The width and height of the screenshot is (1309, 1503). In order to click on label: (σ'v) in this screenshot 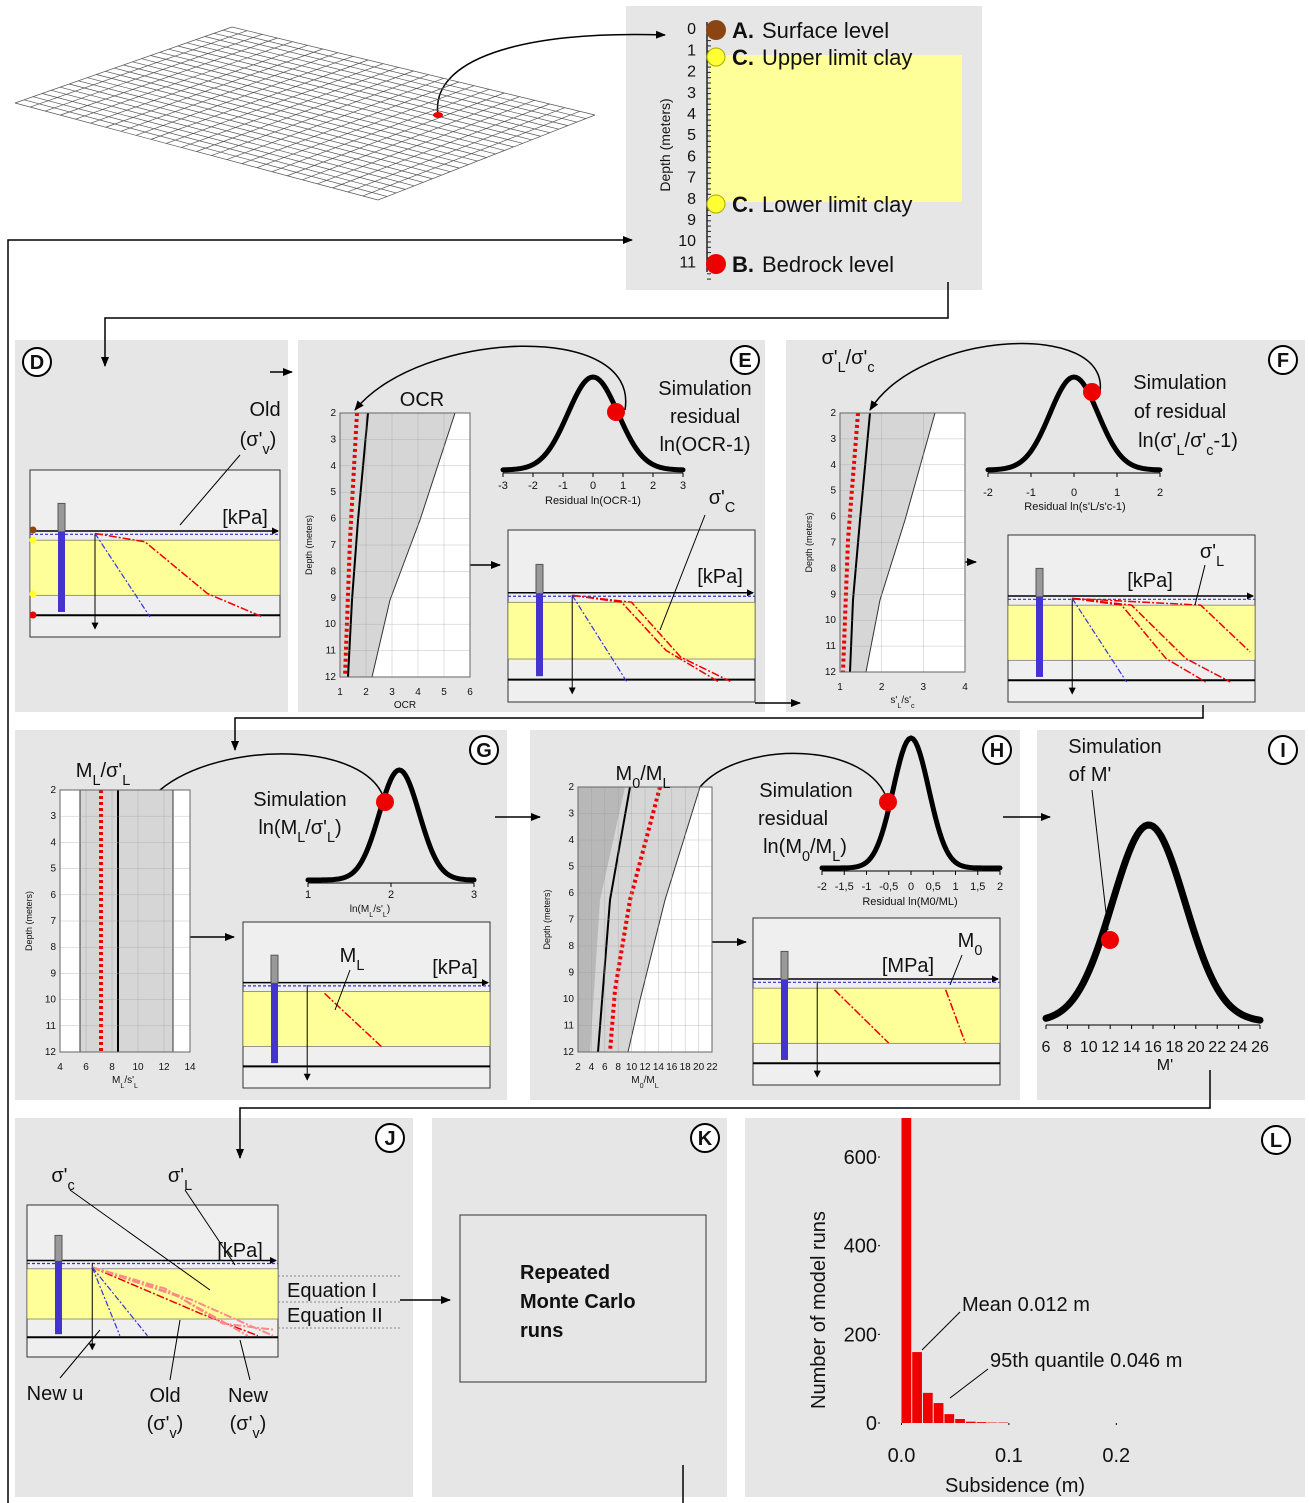, I will do `click(165, 1427)`.